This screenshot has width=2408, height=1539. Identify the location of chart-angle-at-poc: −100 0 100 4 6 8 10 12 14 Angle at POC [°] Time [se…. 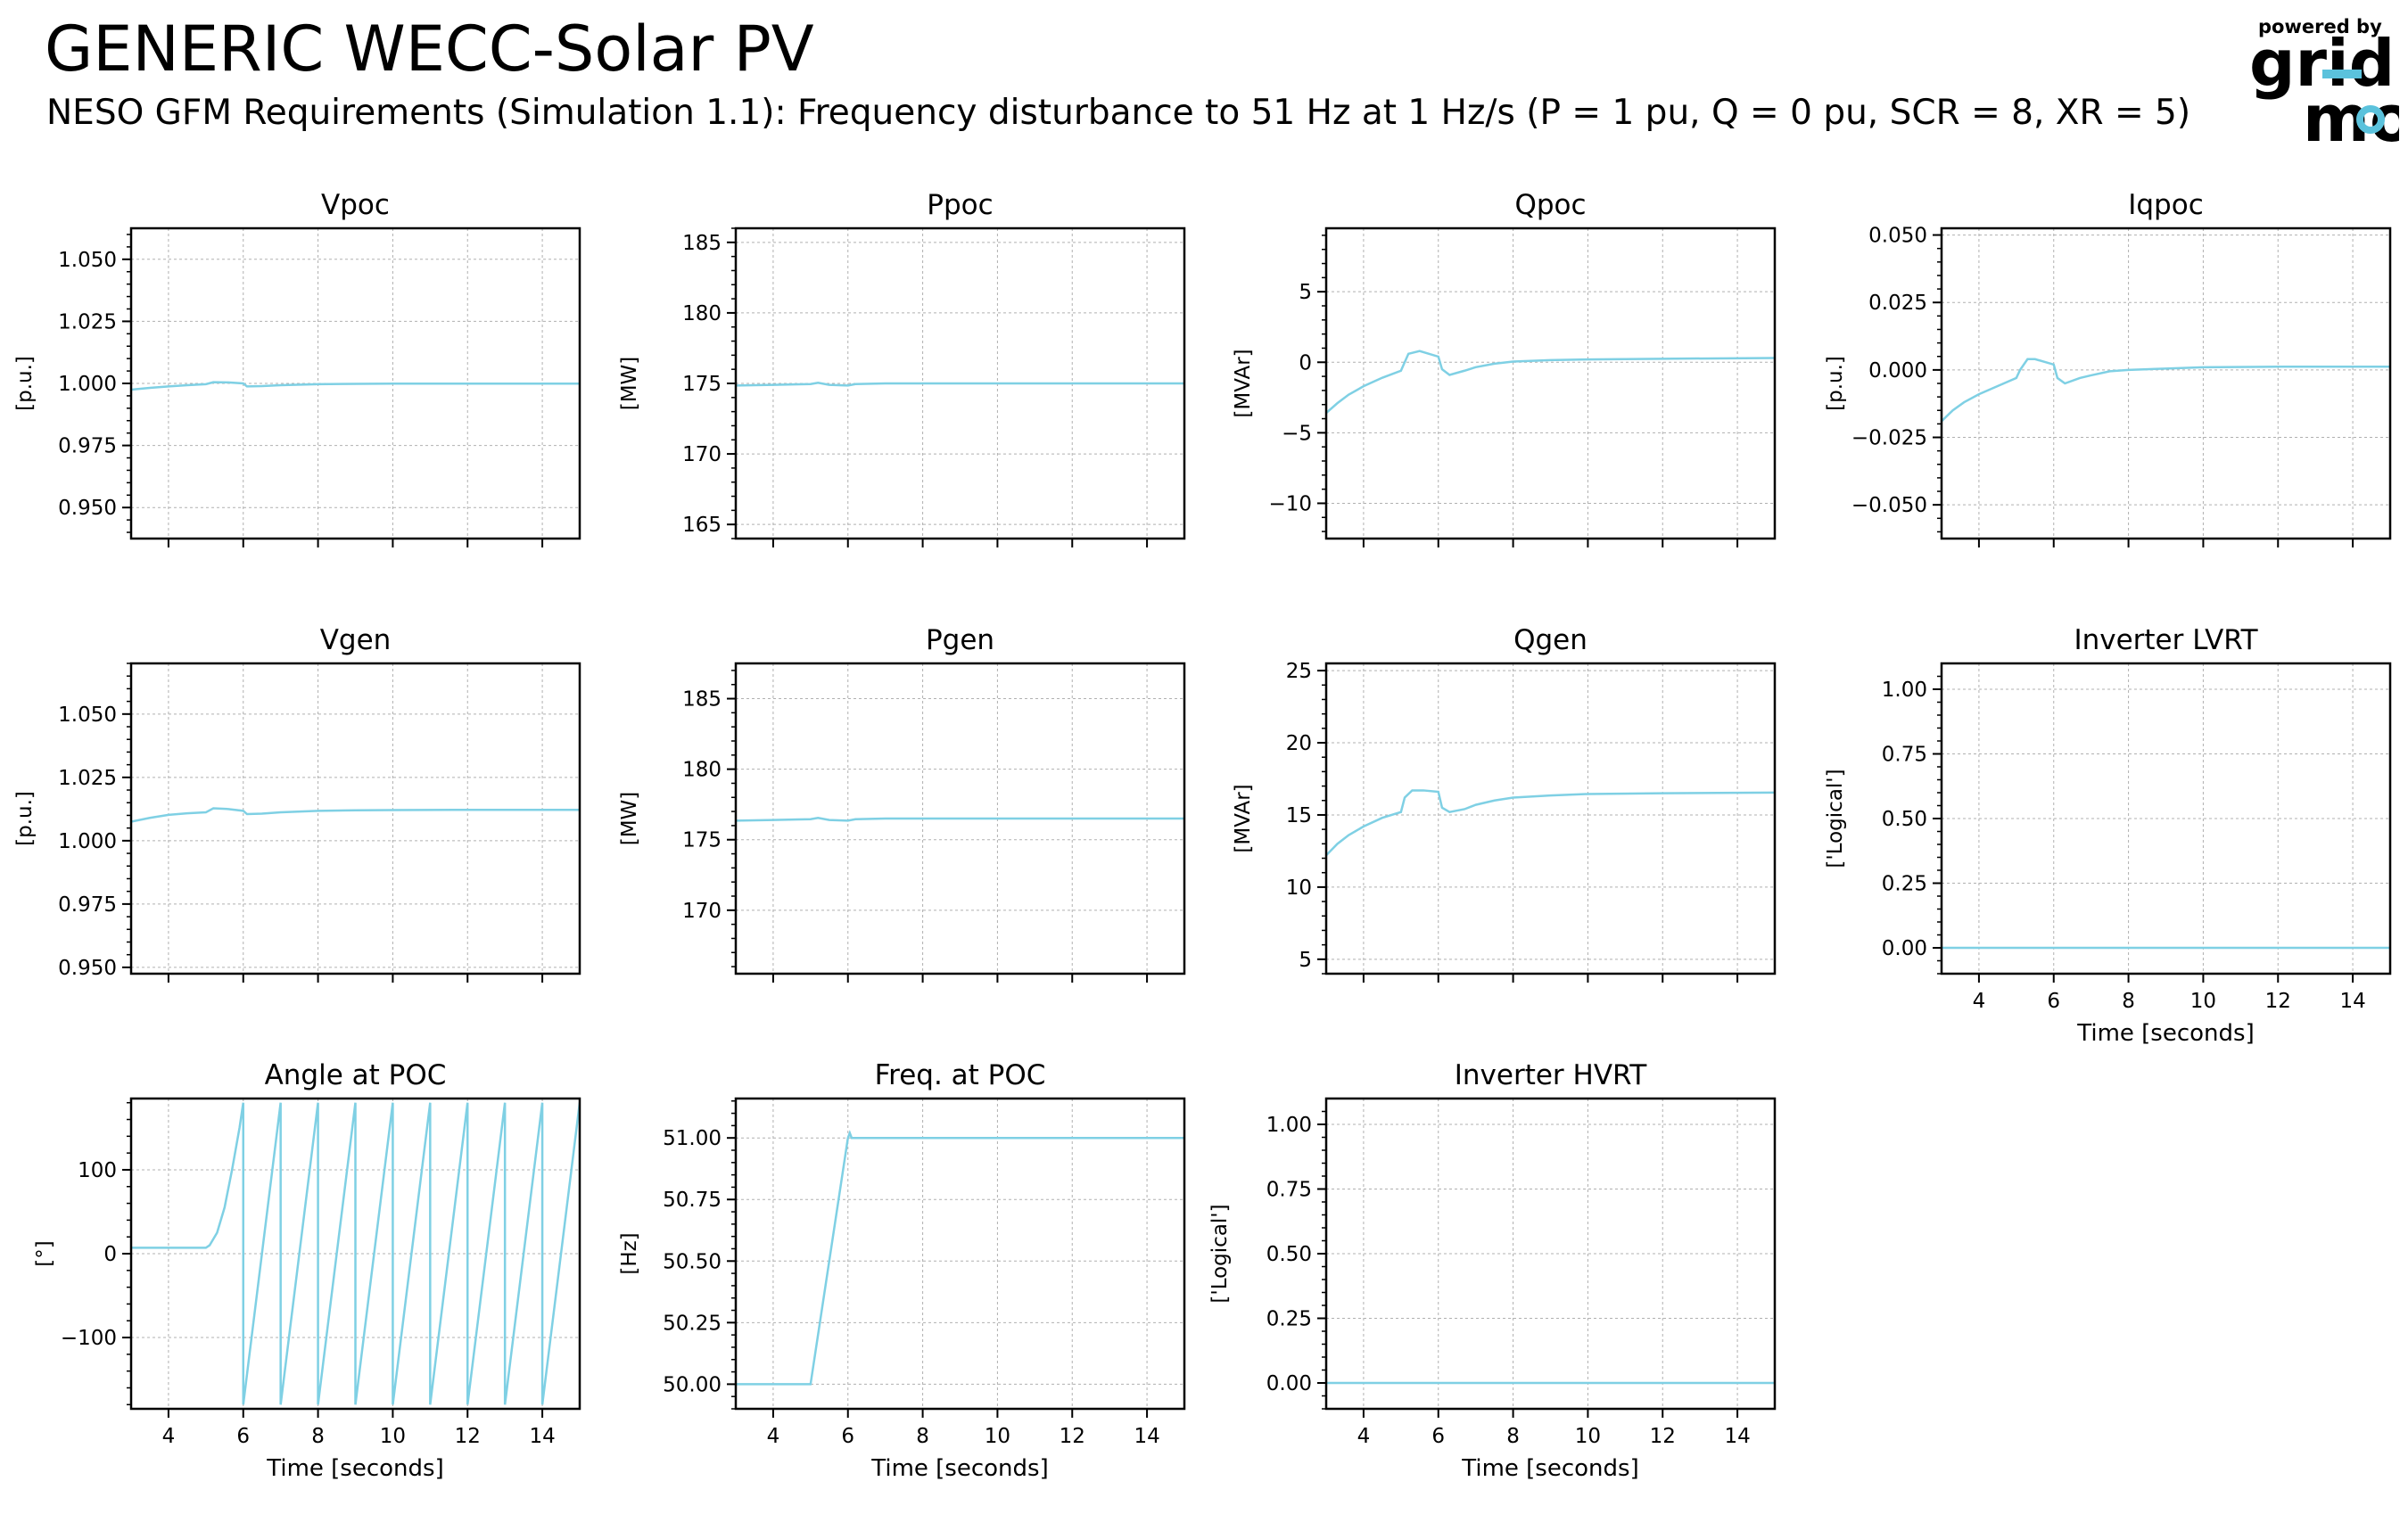
(307, 1270).